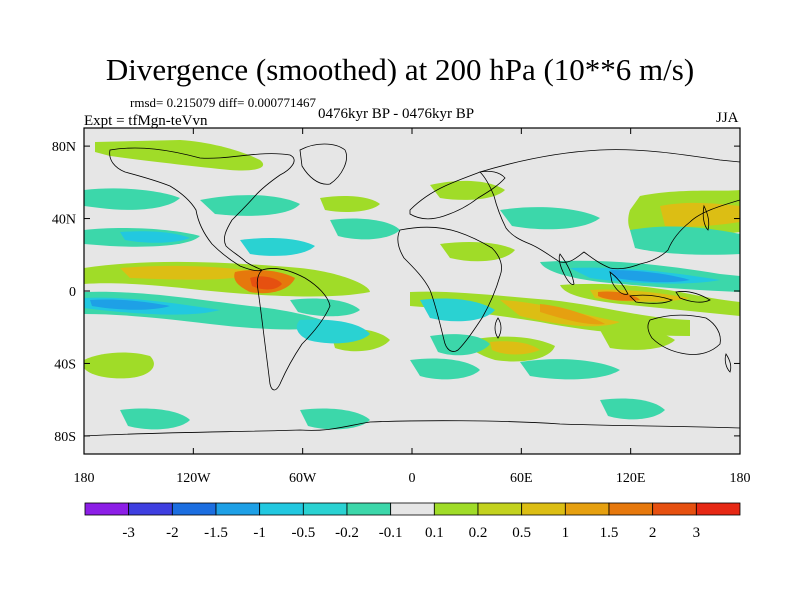  What do you see at coordinates (609, 533) in the screenshot?
I see `colorbar-label-11: 1.5` at bounding box center [609, 533].